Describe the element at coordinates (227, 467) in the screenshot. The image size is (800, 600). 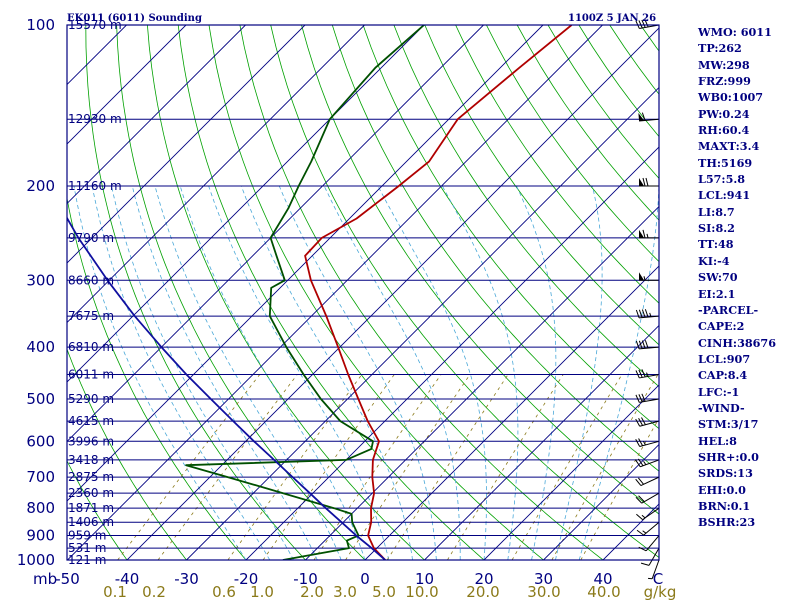
I see `mixing-ratio-line` at that location.